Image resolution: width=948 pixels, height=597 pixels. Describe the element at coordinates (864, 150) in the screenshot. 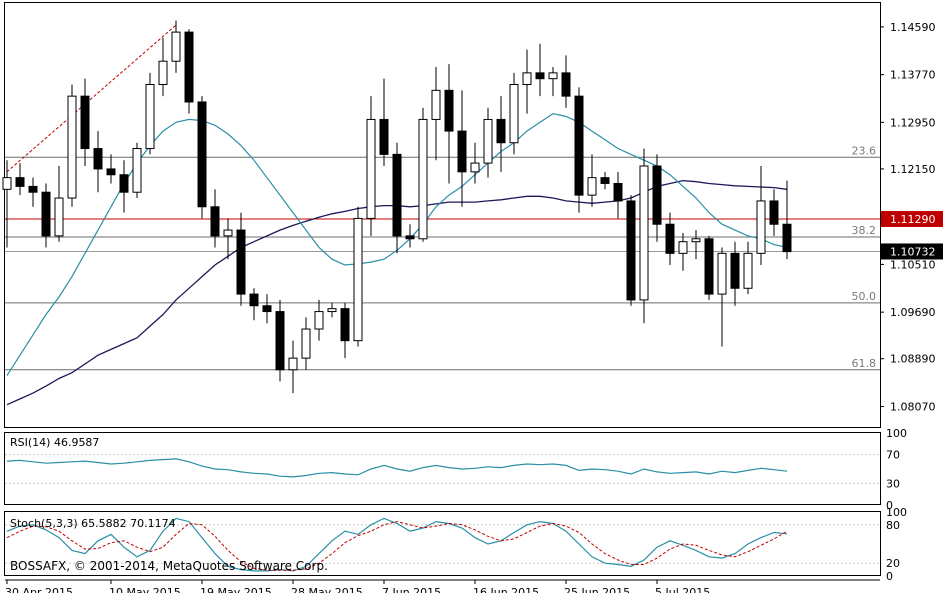

I see `fib-level-label: 23.6` at that location.